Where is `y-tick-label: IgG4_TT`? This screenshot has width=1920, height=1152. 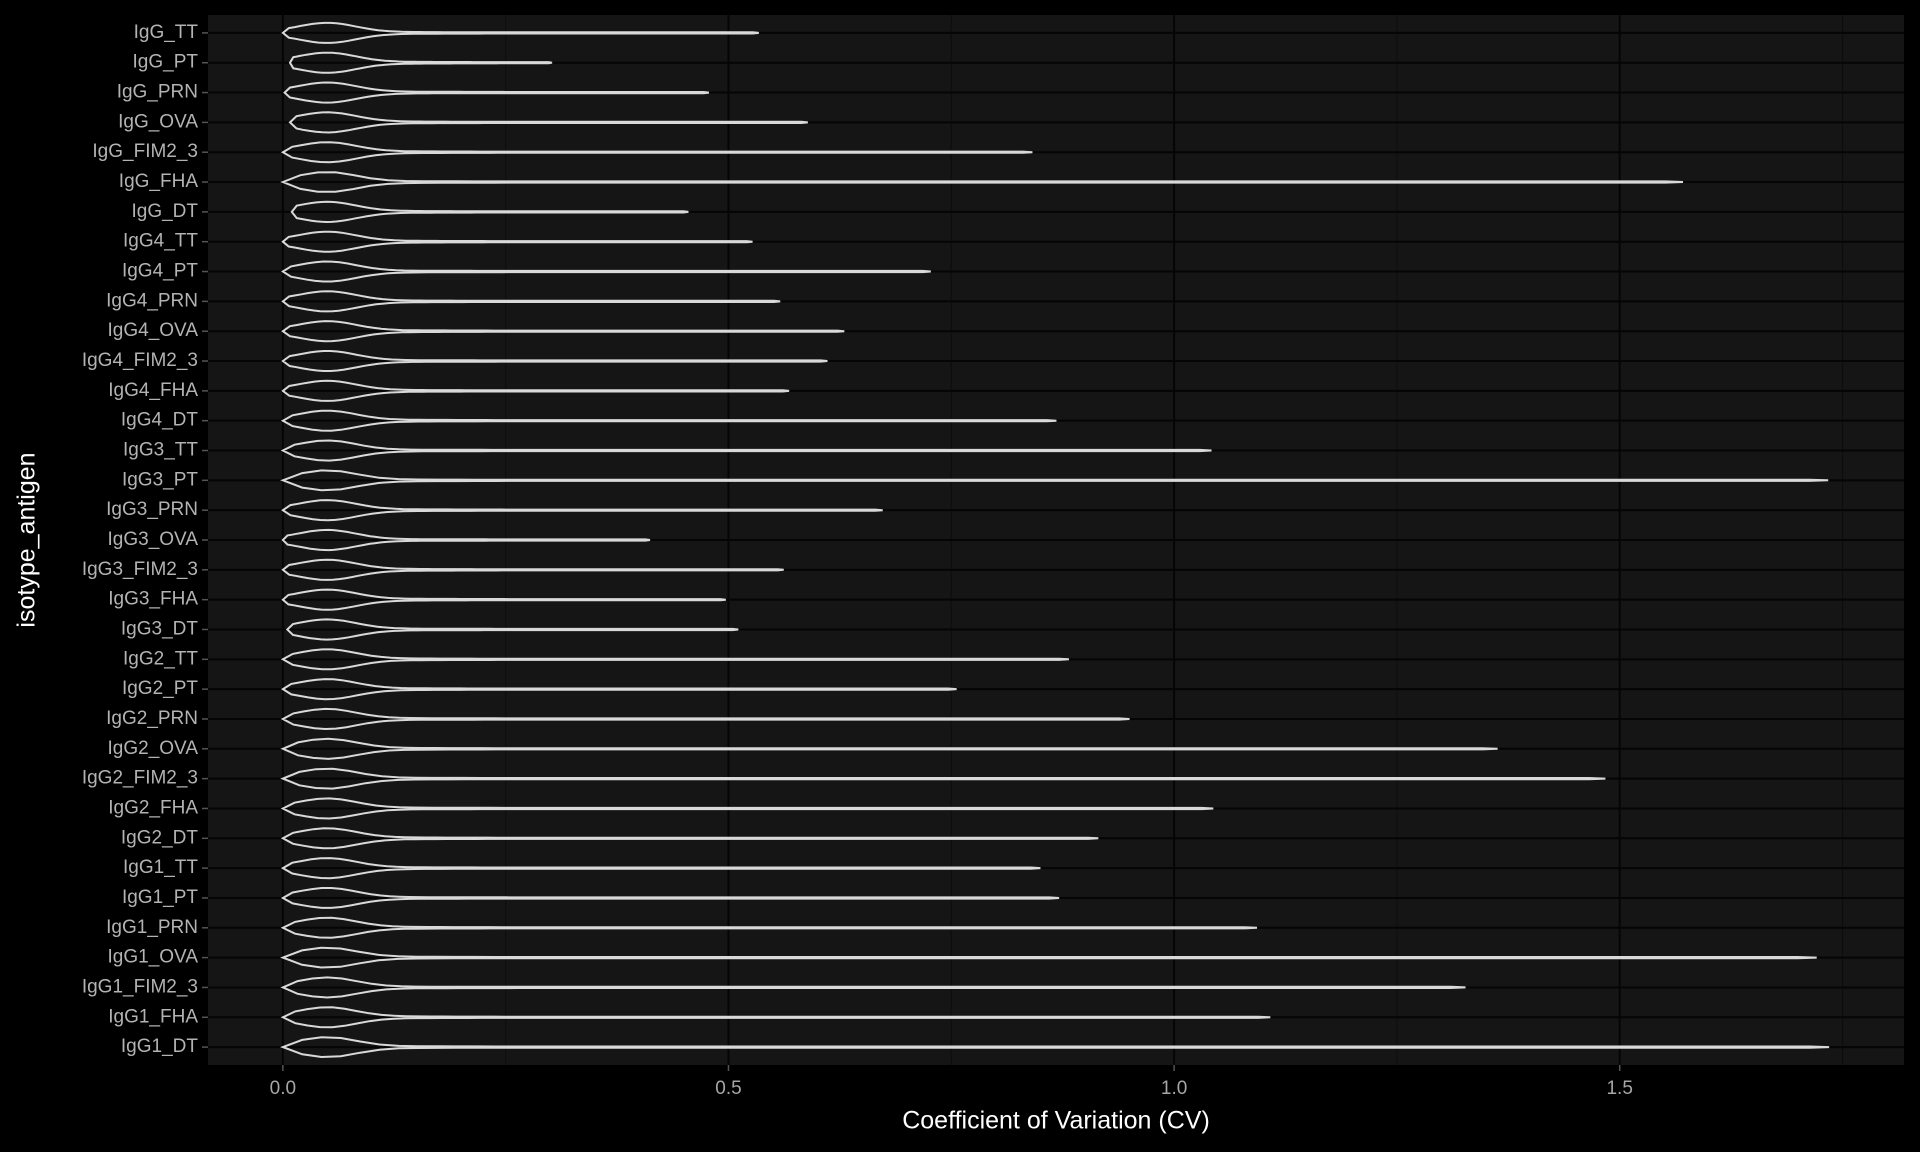 y-tick-label: IgG4_TT is located at coordinates (160, 241).